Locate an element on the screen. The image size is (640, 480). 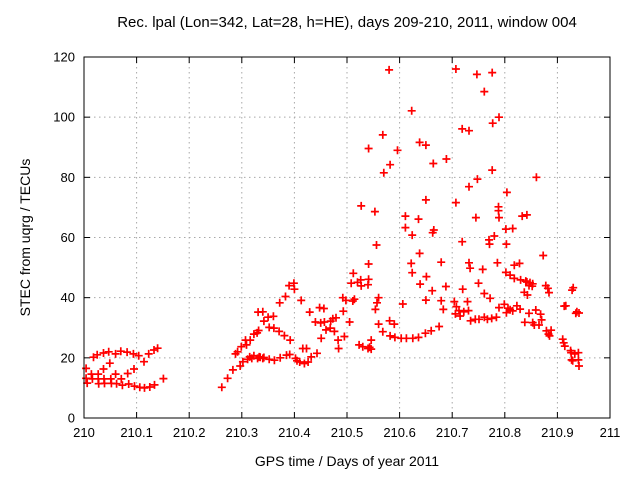
x-axis-label: GPS time / Days of year 2011 is located at coordinates (347, 461).